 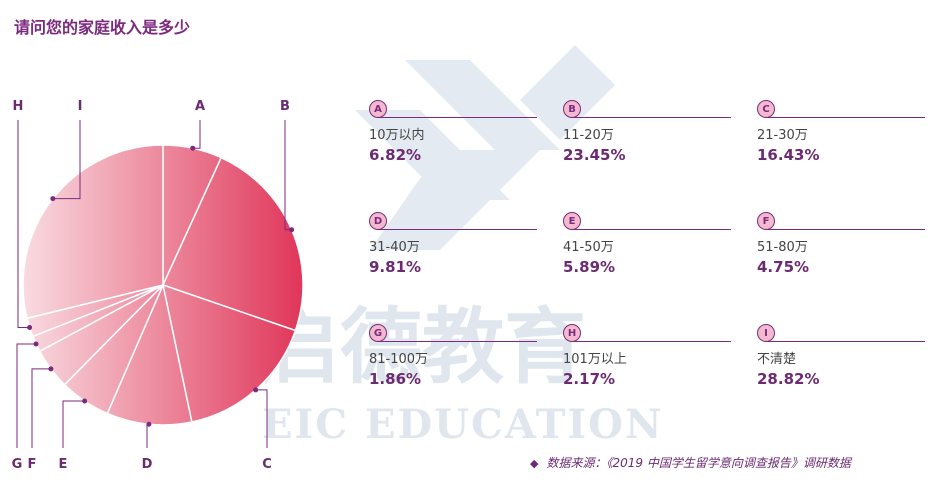 What do you see at coordinates (572, 221) in the screenshot?
I see `badge-e: E` at bounding box center [572, 221].